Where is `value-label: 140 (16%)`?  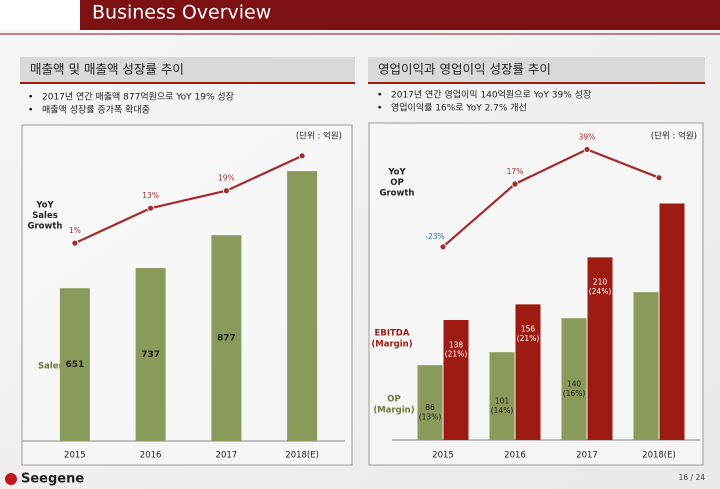 value-label: 140 (16%) is located at coordinates (574, 388).